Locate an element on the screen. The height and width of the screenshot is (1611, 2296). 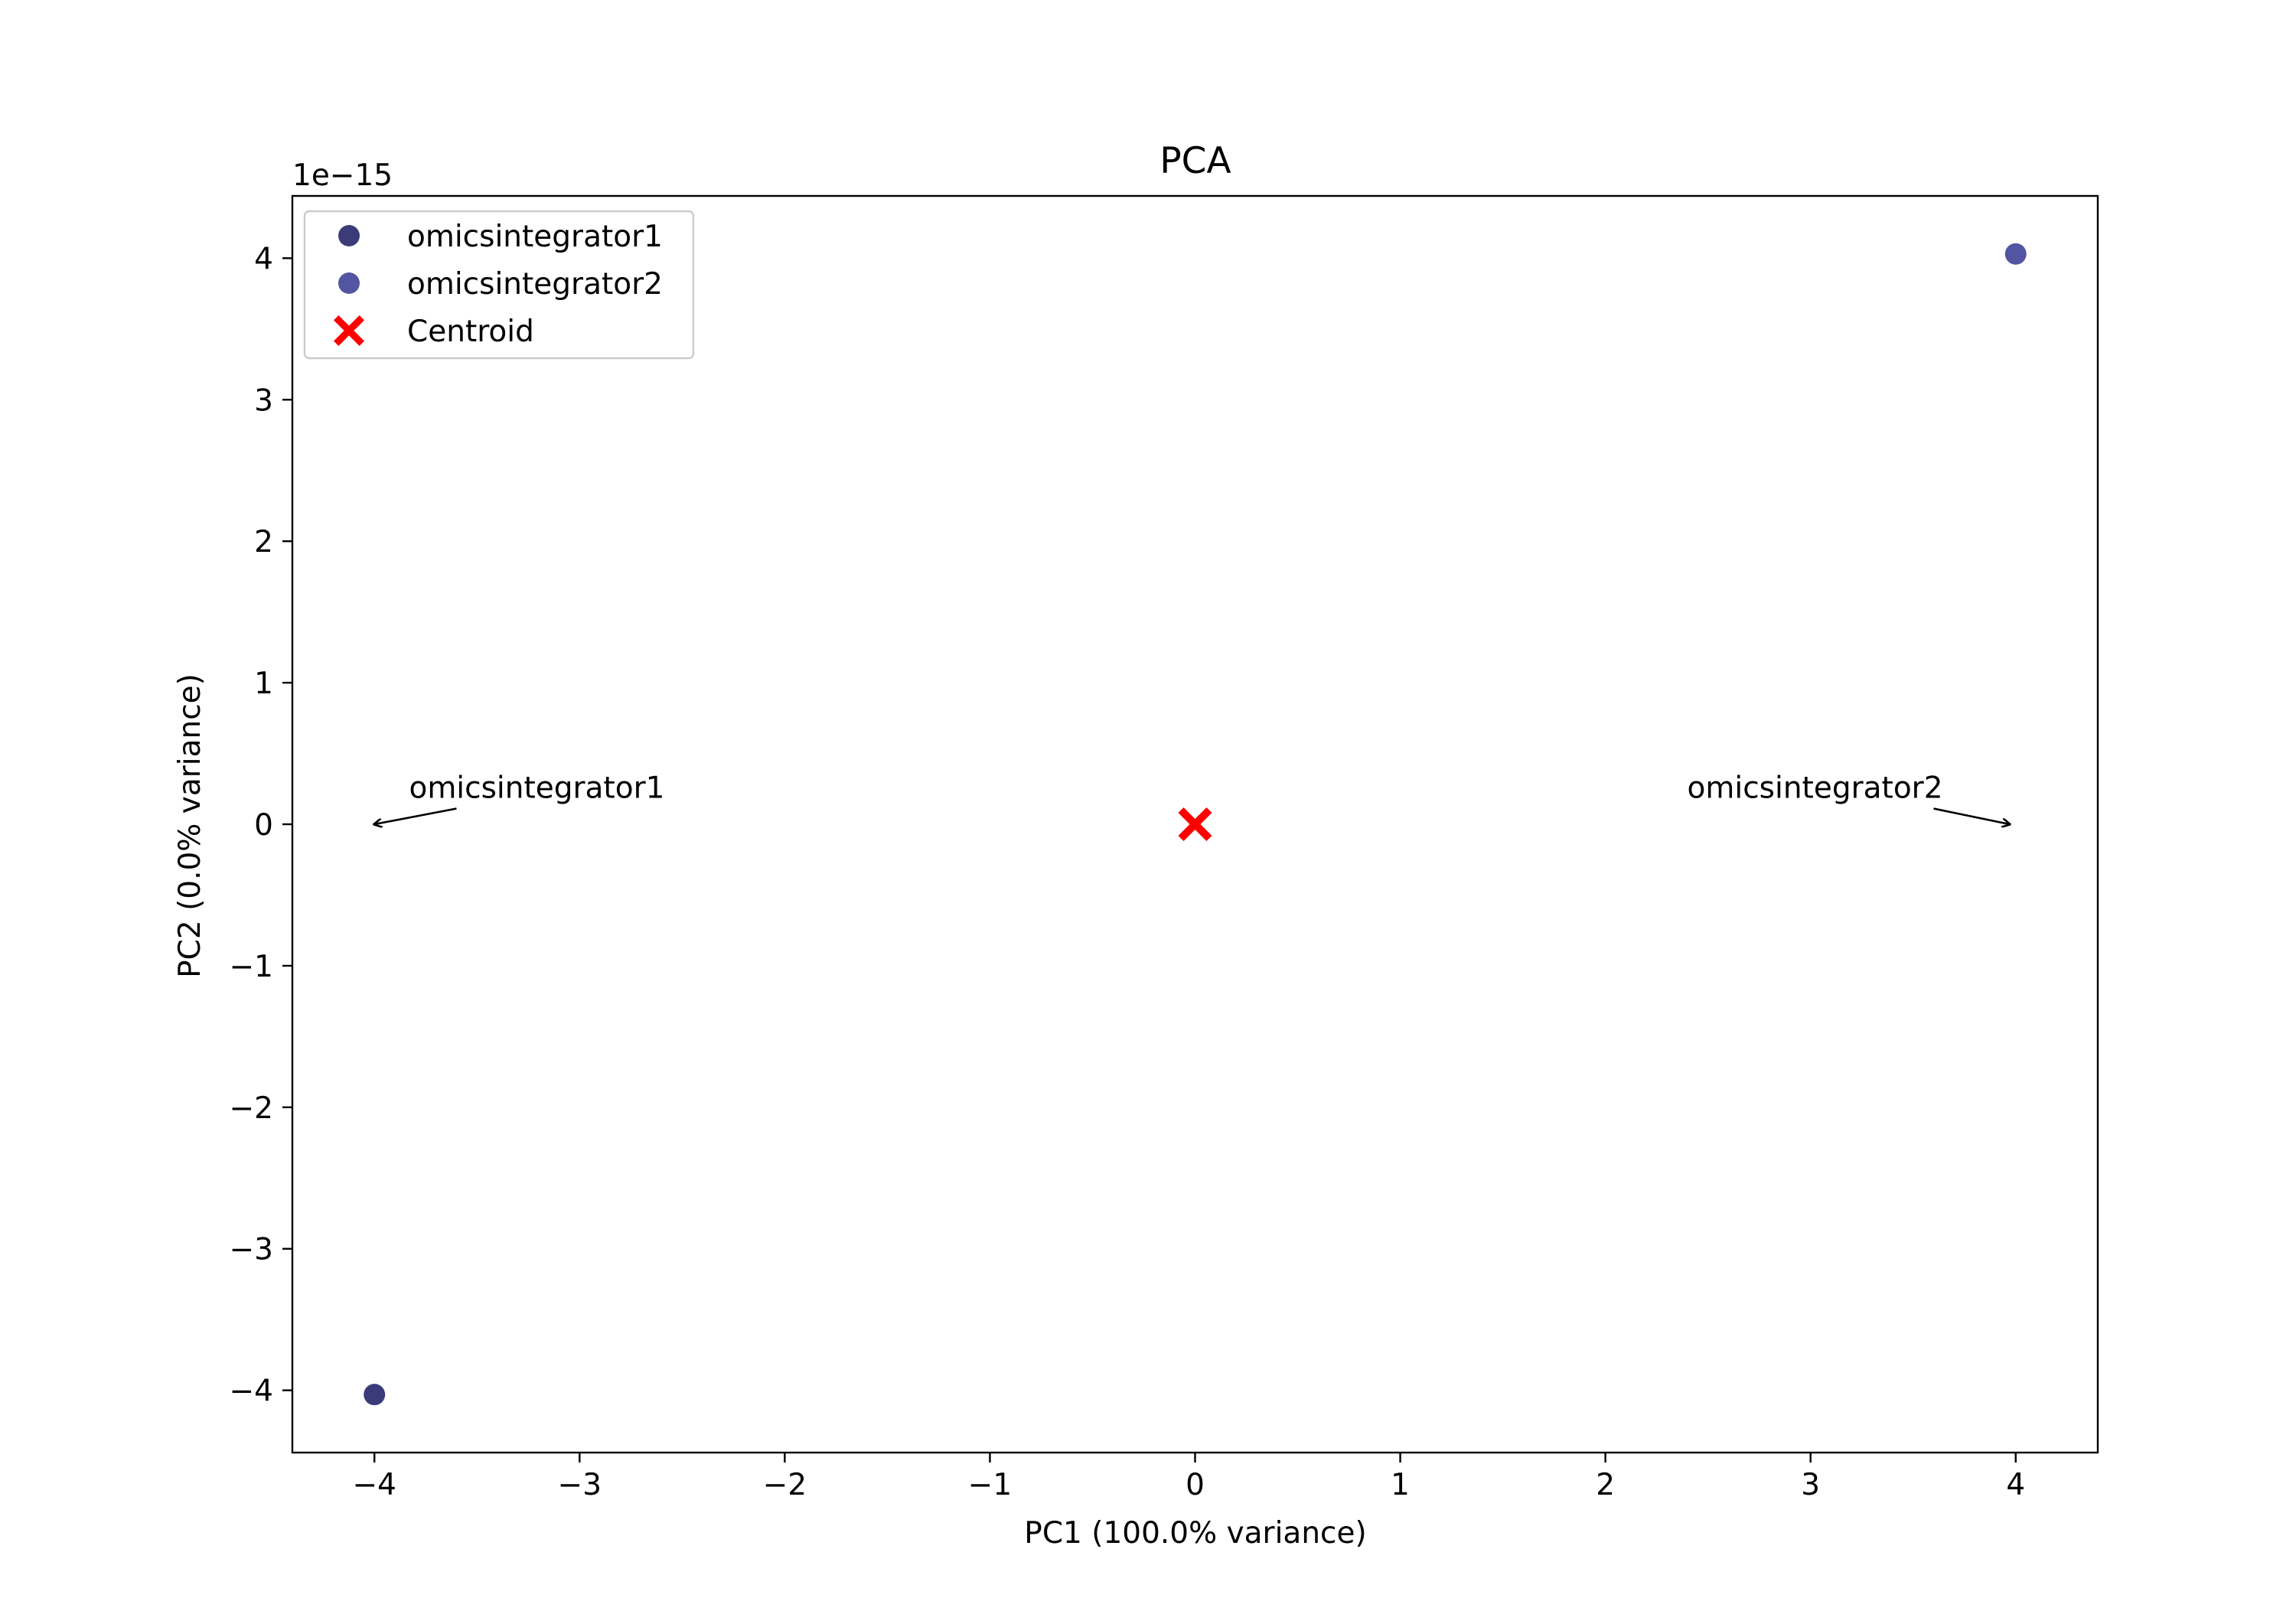
y-tick-label: 2 is located at coordinates (263, 542).